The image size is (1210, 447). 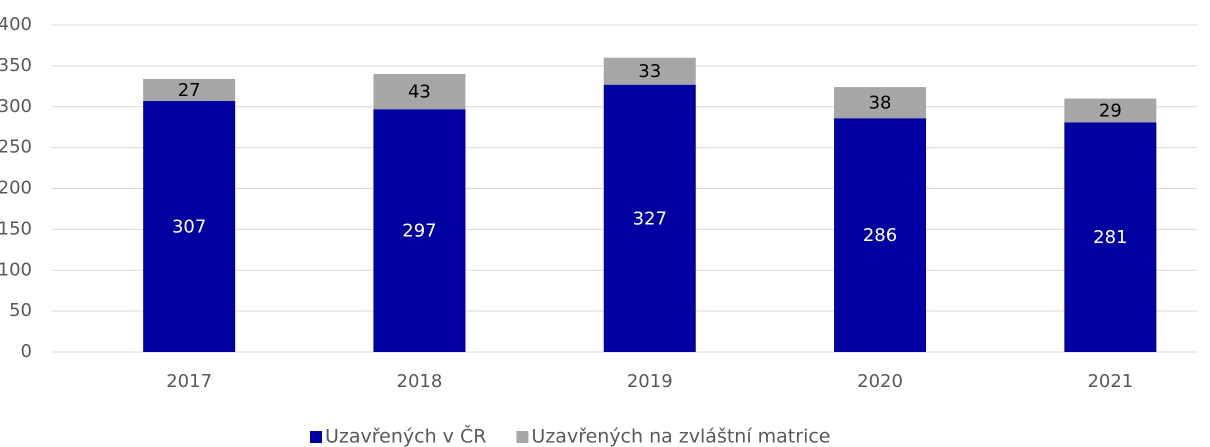 What do you see at coordinates (405, 435) in the screenshot?
I see `legend-label: Uzavřených v ČR` at bounding box center [405, 435].